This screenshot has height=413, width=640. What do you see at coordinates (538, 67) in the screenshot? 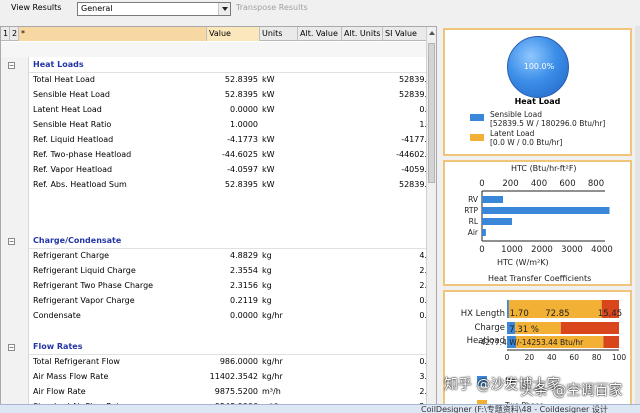
I see `heat-load-pie: 100.0%` at bounding box center [538, 67].